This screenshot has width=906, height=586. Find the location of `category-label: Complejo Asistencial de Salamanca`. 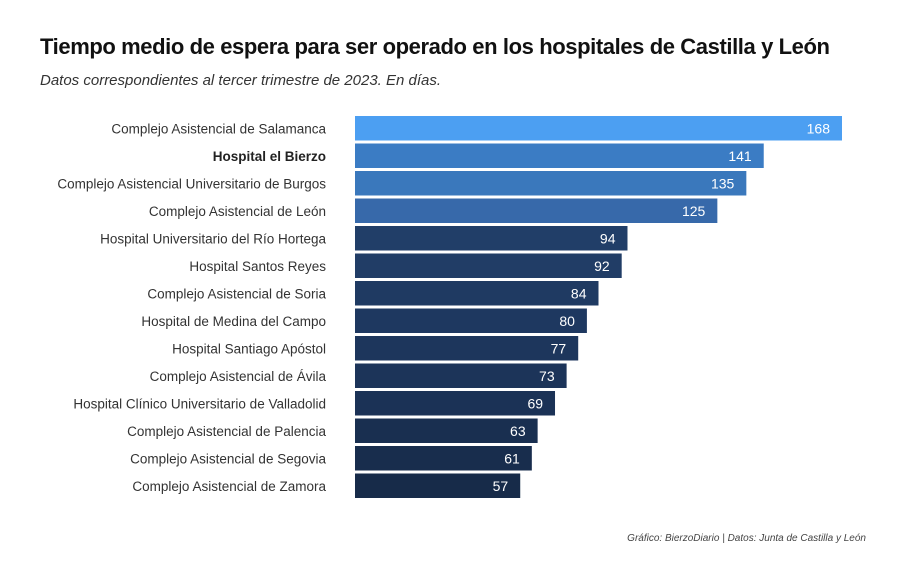

category-label: Complejo Asistencial de Salamanca is located at coordinates (218, 128).